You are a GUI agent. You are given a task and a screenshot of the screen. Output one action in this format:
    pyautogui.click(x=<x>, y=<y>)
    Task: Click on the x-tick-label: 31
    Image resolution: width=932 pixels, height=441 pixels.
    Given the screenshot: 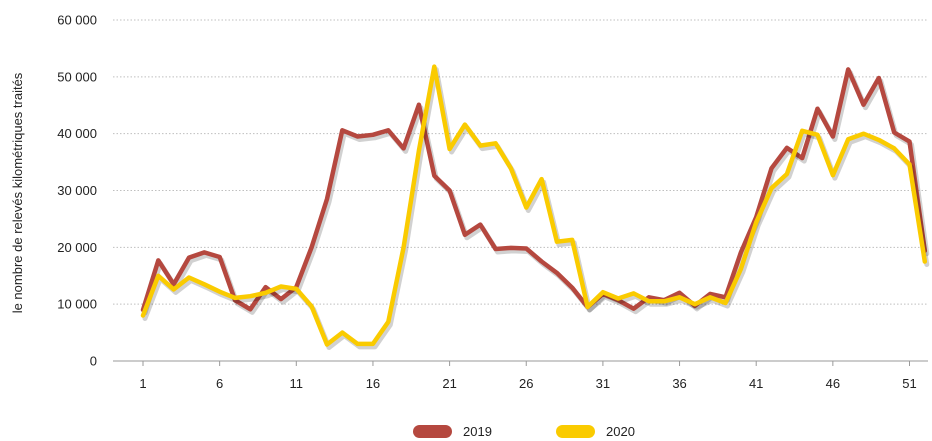 What is the action you would take?
    pyautogui.click(x=603, y=383)
    